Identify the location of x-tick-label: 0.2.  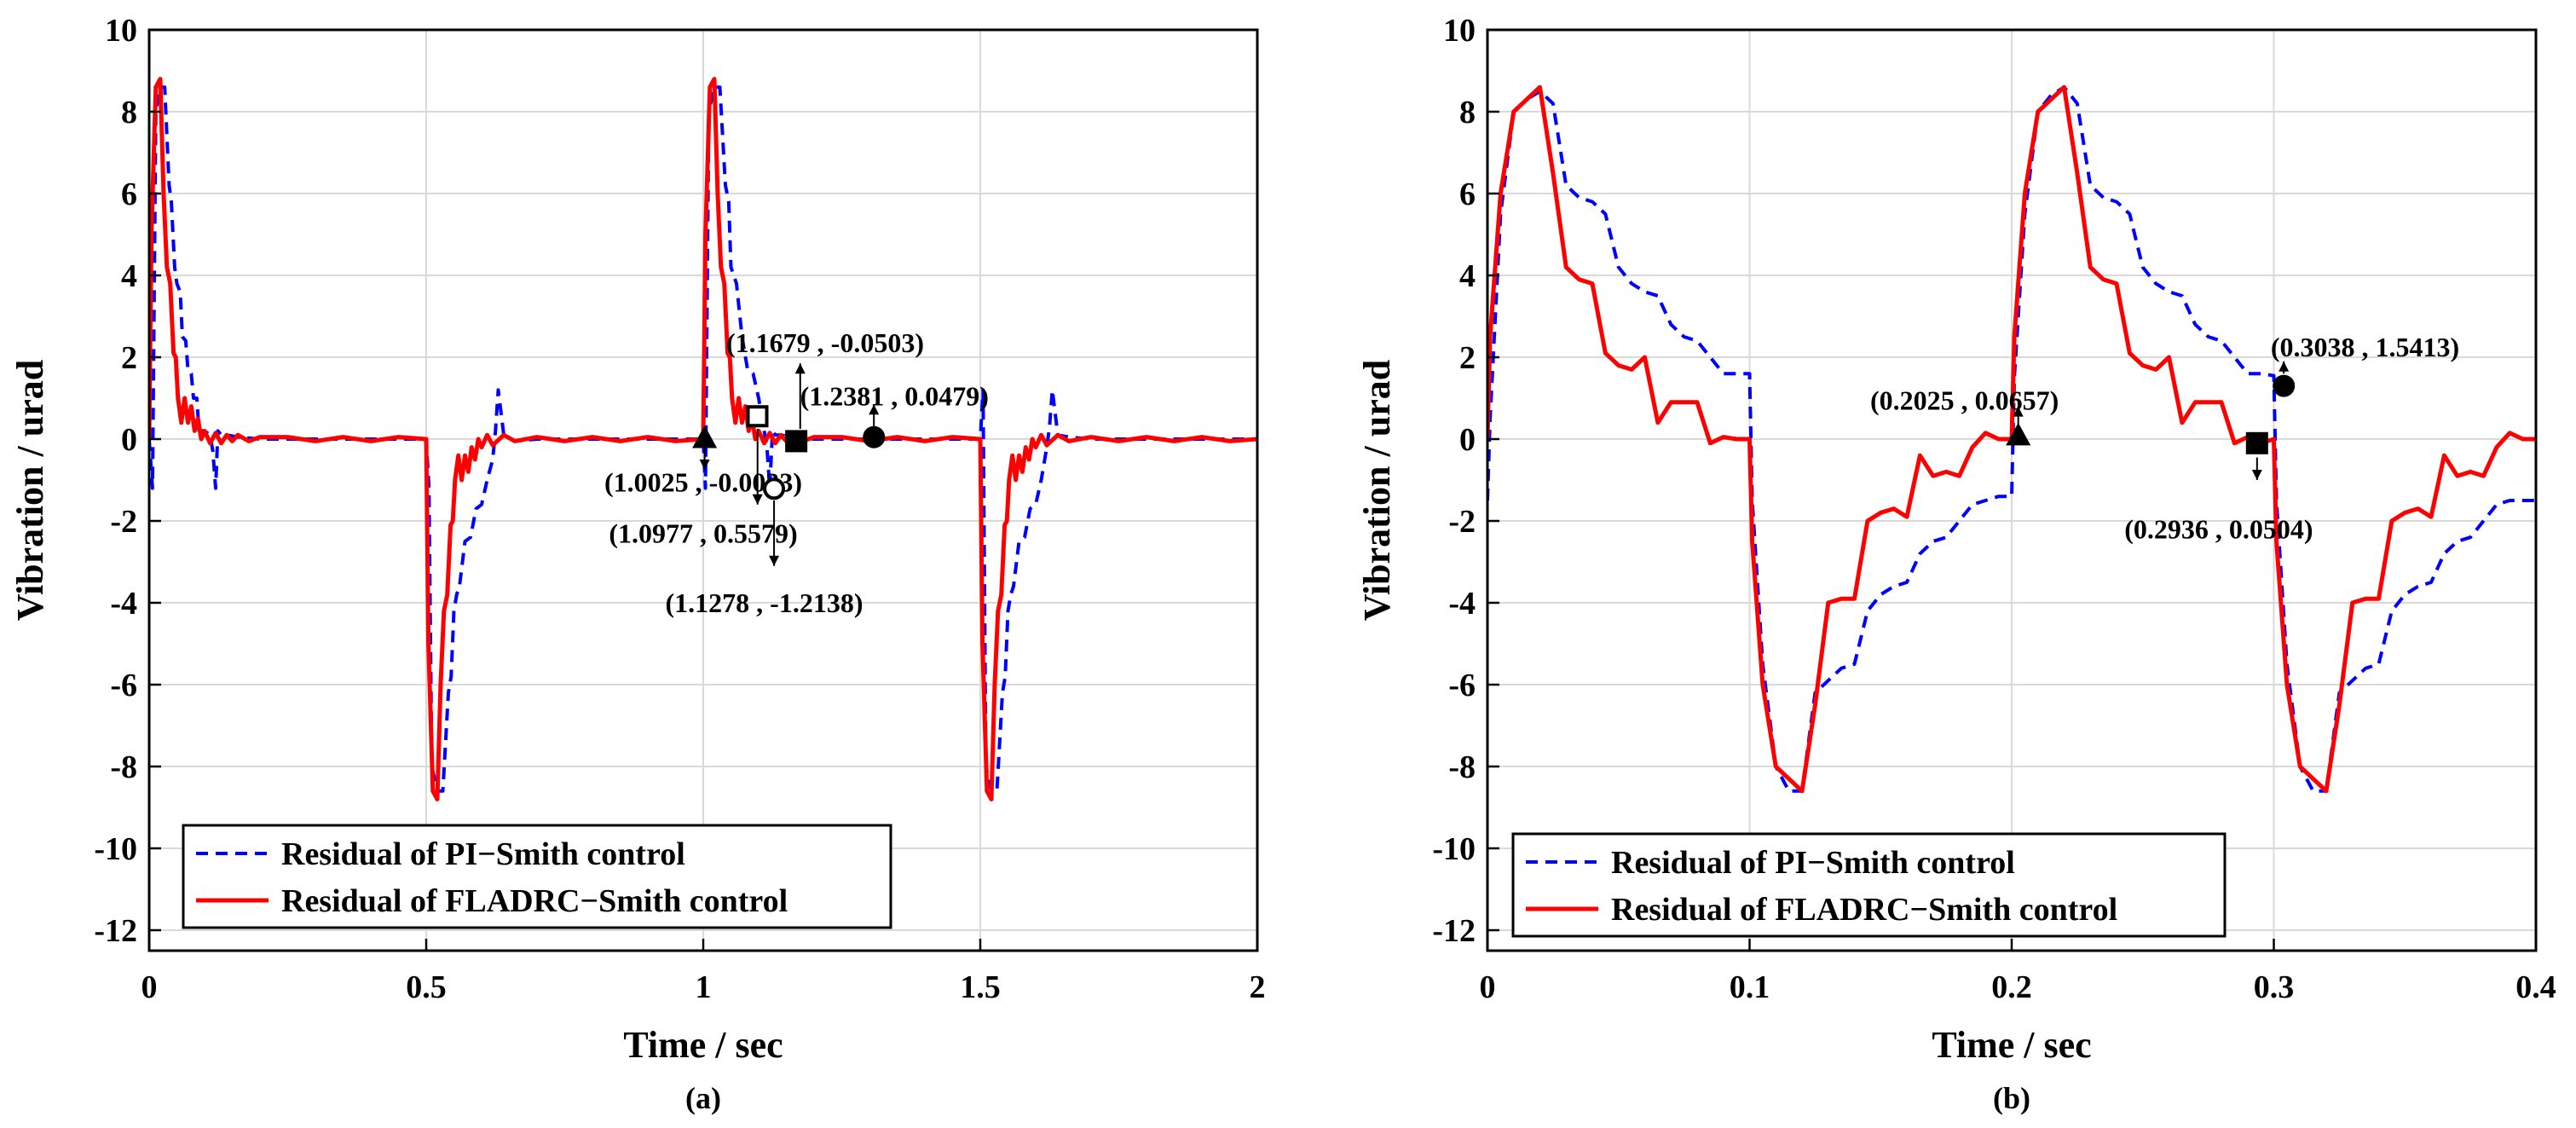
(2011, 987).